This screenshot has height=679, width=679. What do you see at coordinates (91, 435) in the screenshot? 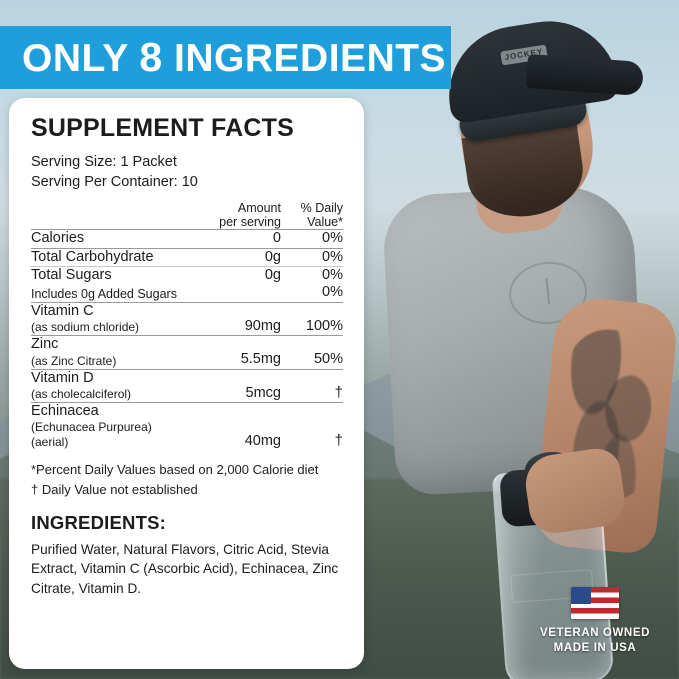
I see `row-sublabel: (Echunacea Purpurea) (aerial)` at bounding box center [91, 435].